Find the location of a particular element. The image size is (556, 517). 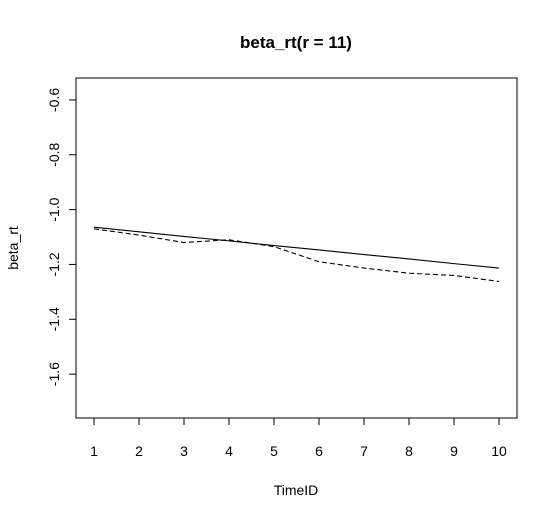

x-tick-label: 3 is located at coordinates (184, 451).